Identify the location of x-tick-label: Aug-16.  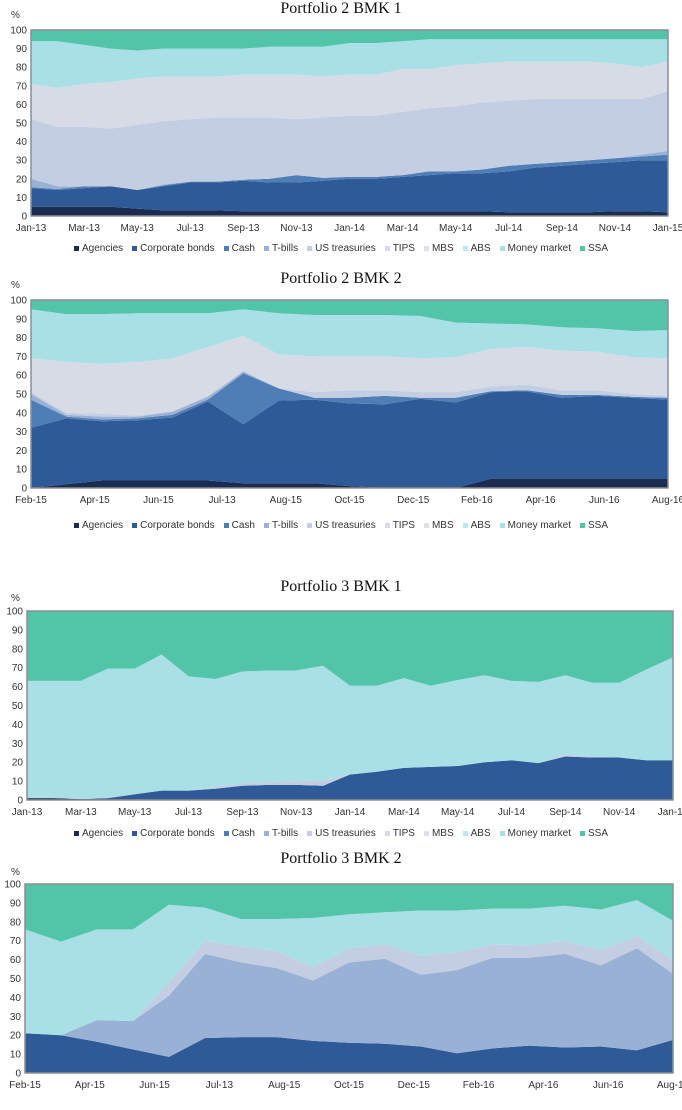
(667, 500).